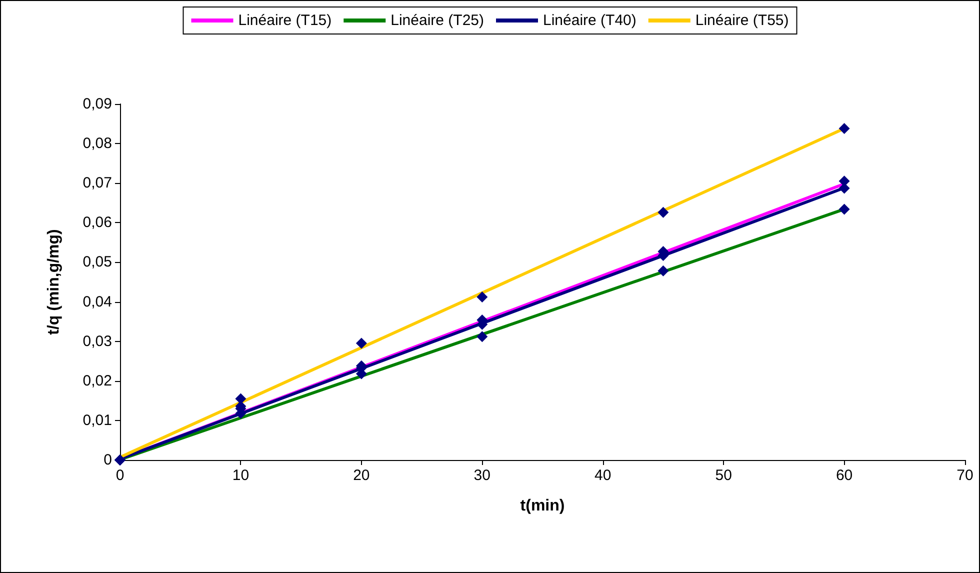  What do you see at coordinates (589, 20) in the screenshot?
I see `legend-label: Linéaire (T40)` at bounding box center [589, 20].